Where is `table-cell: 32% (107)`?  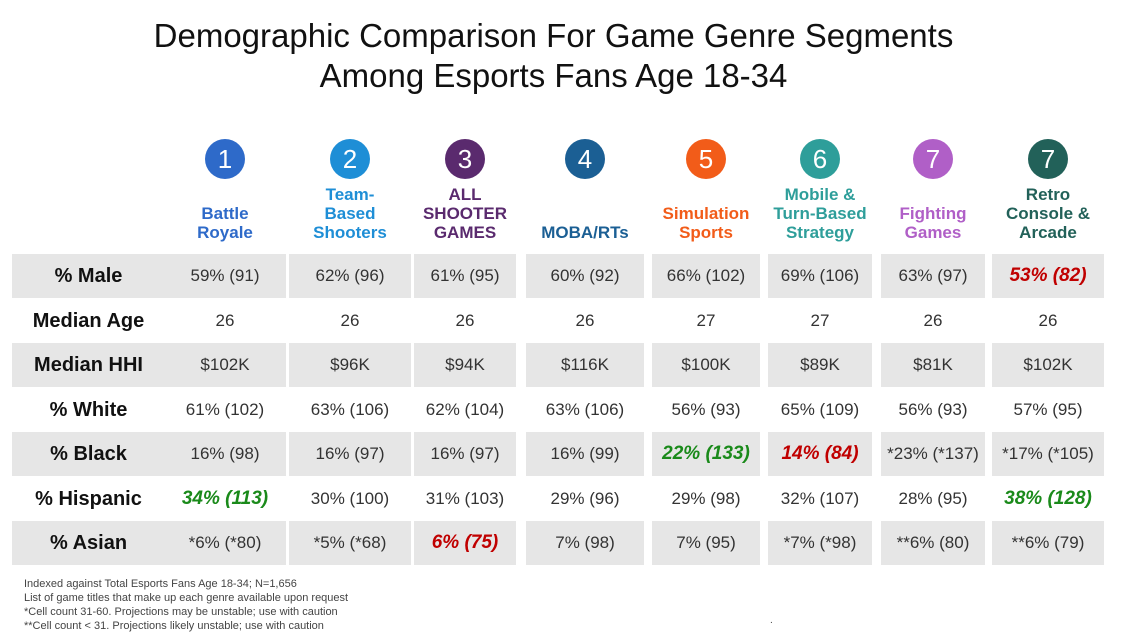 table-cell: 32% (107) is located at coordinates (820, 498).